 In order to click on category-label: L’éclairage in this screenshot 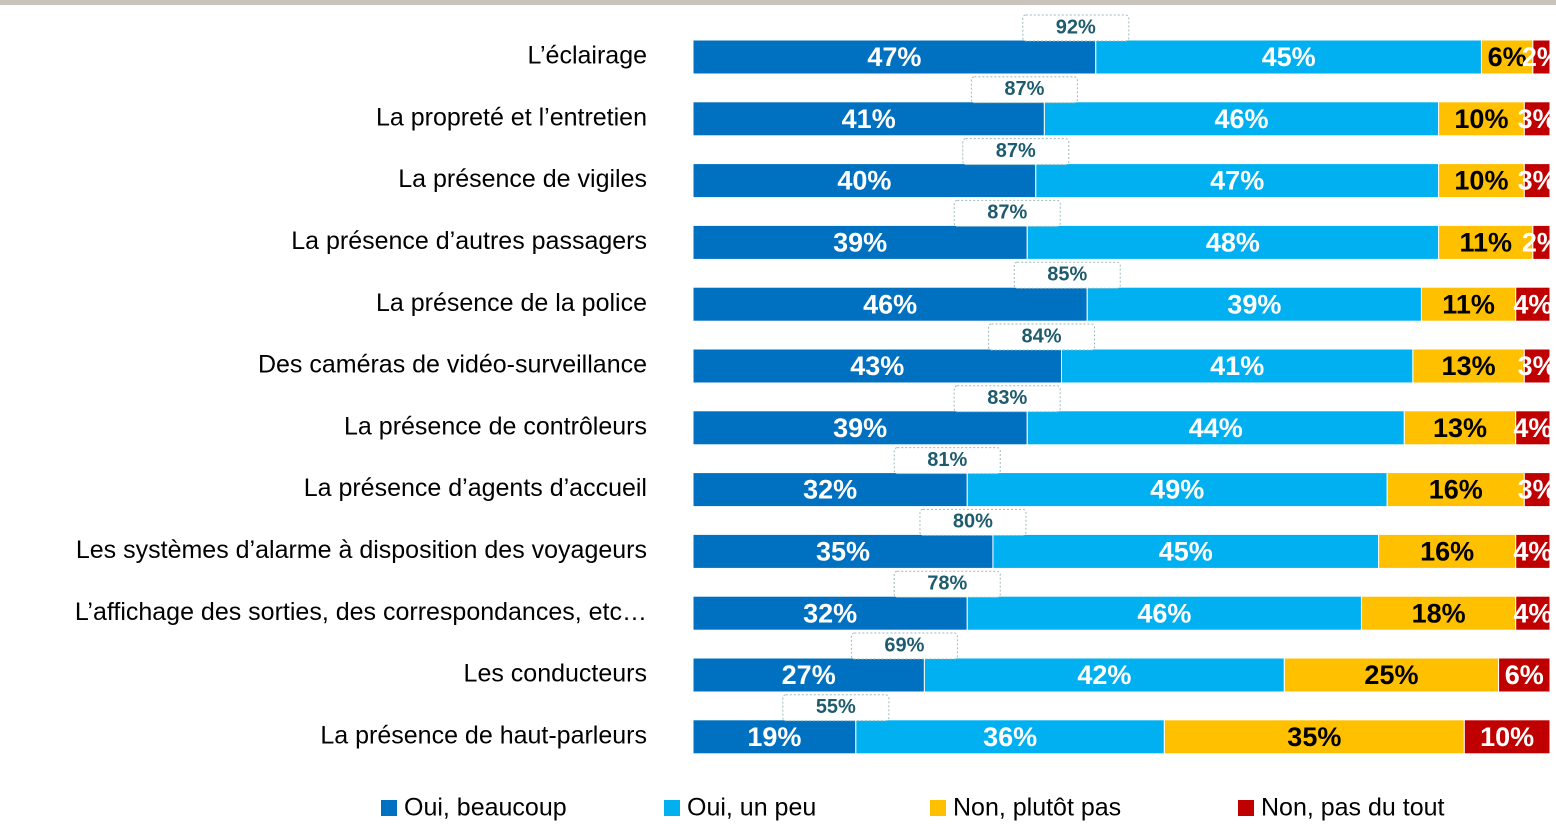, I will do `click(587, 56)`.